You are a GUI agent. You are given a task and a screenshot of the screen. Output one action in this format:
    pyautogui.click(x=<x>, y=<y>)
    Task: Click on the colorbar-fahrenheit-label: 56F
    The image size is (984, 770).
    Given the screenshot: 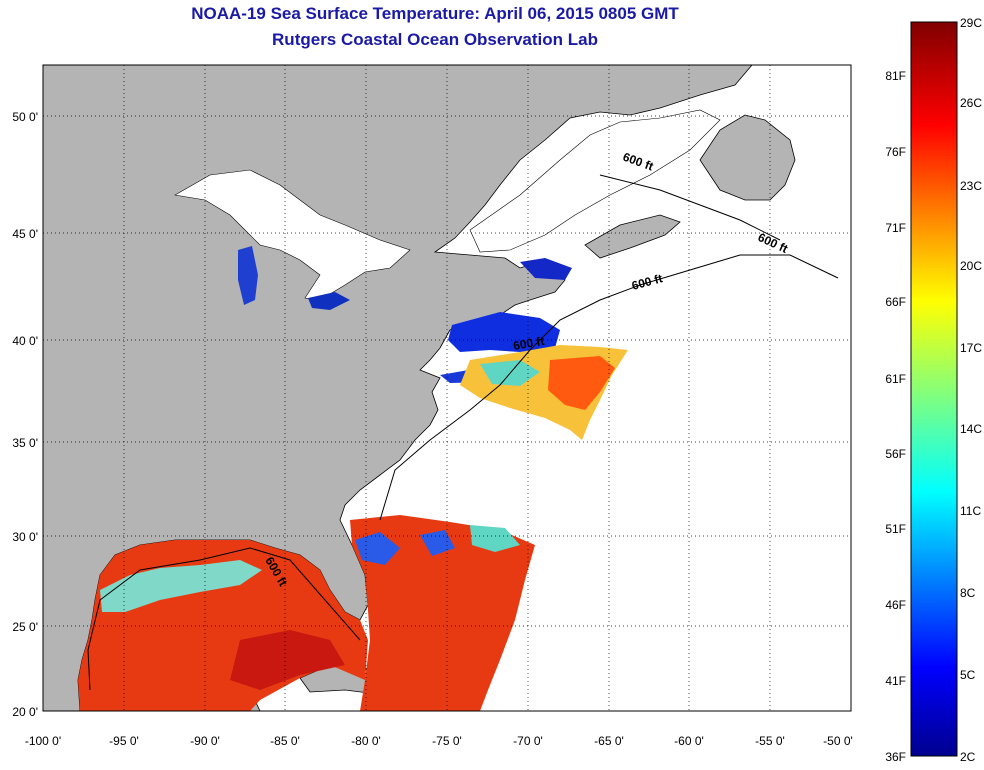 What is the action you would take?
    pyautogui.click(x=895, y=454)
    